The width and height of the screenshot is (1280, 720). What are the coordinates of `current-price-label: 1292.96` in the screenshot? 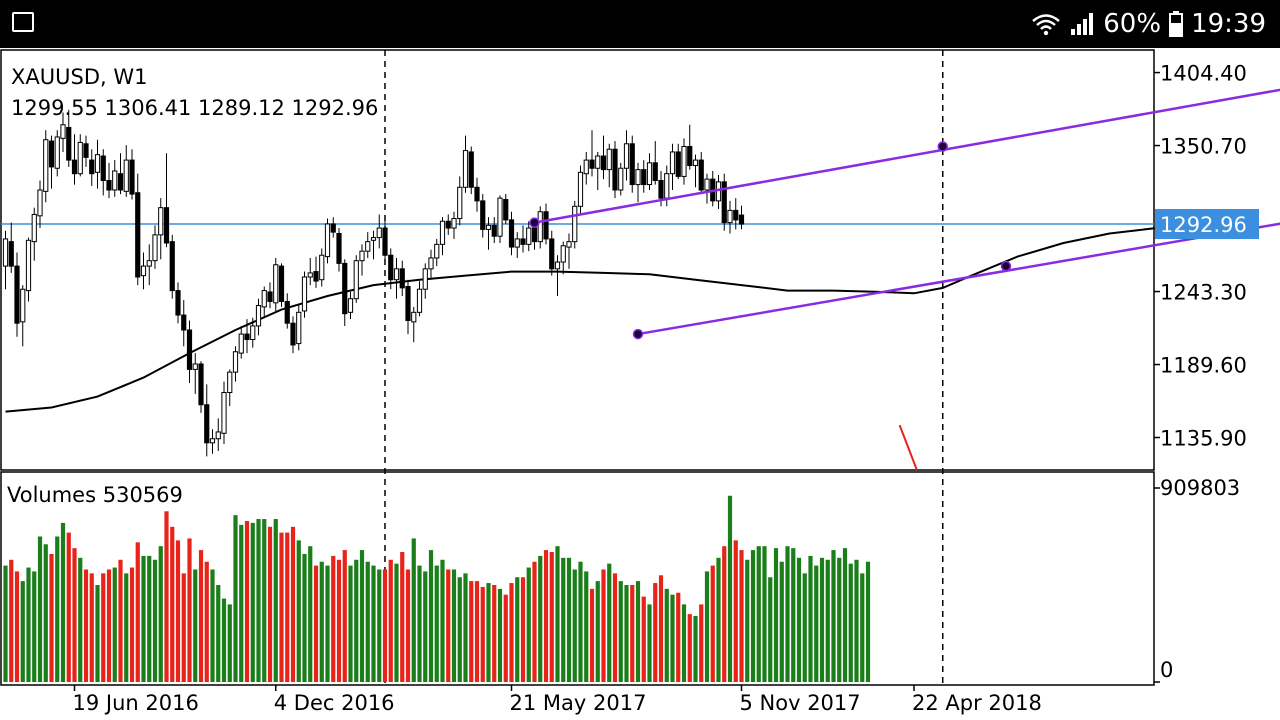 It's located at (1203, 225).